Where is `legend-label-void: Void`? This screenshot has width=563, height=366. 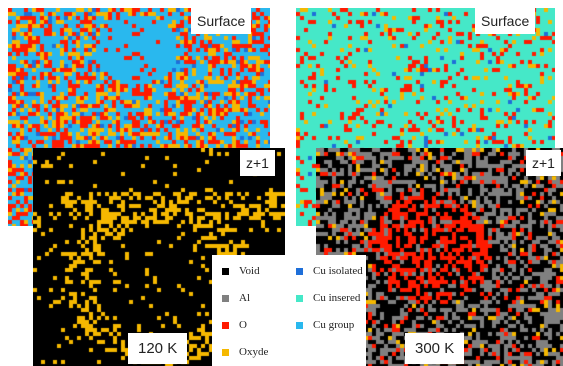
legend-label-void: Void is located at coordinates (249, 271).